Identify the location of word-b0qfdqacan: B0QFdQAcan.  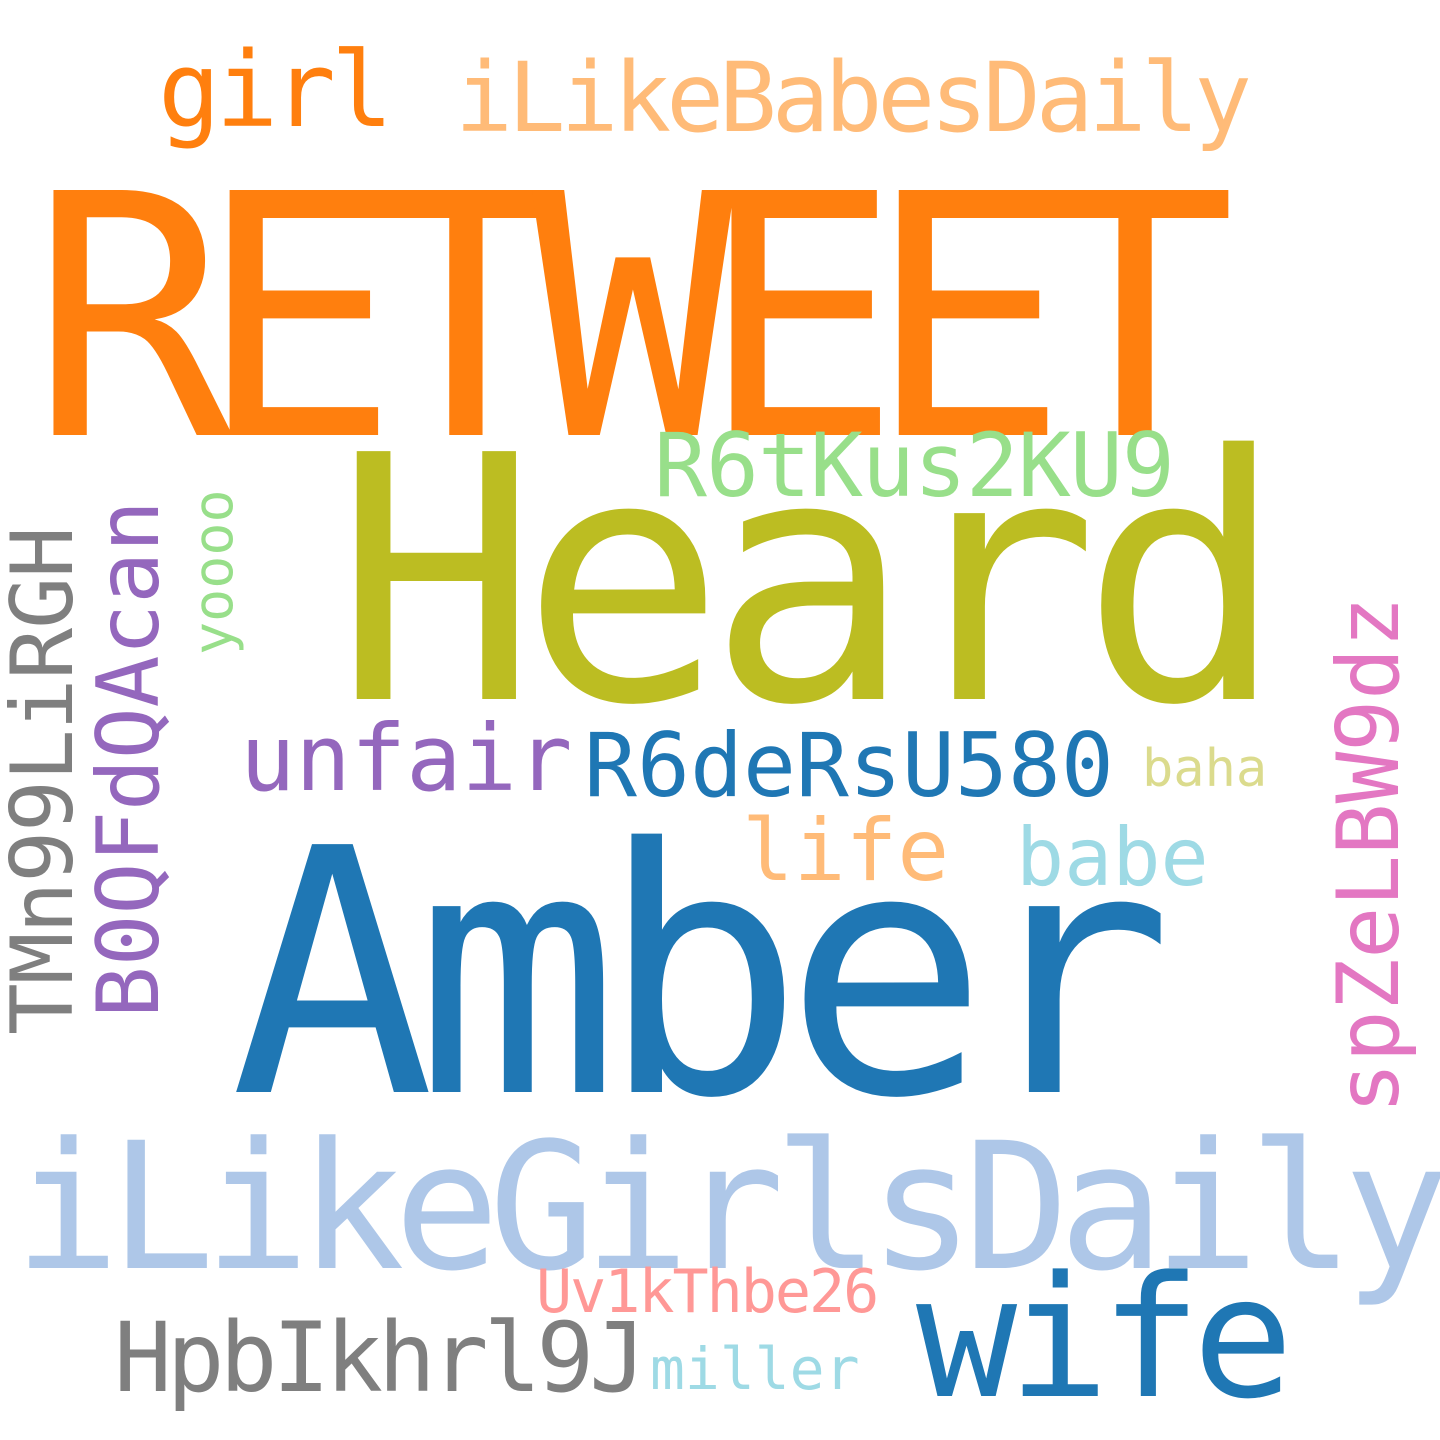
(129, 759).